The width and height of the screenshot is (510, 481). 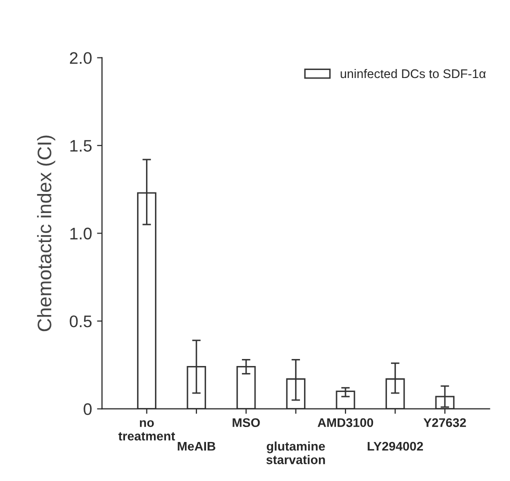 What do you see at coordinates (346, 399) in the screenshot?
I see `bar` at bounding box center [346, 399].